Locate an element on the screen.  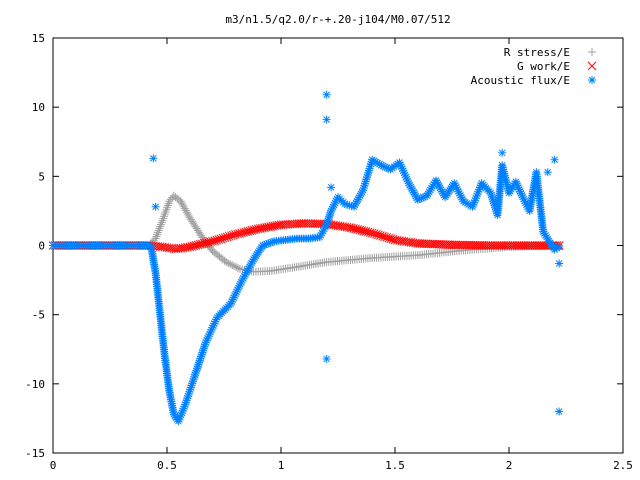
legend-label: Acoustic flux/E is located at coordinates (520, 80).